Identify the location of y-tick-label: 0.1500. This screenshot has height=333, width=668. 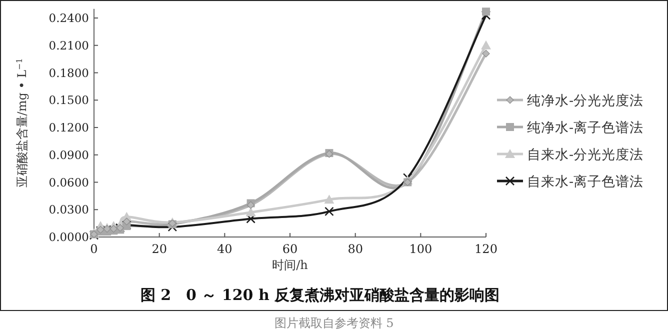
(68, 100).